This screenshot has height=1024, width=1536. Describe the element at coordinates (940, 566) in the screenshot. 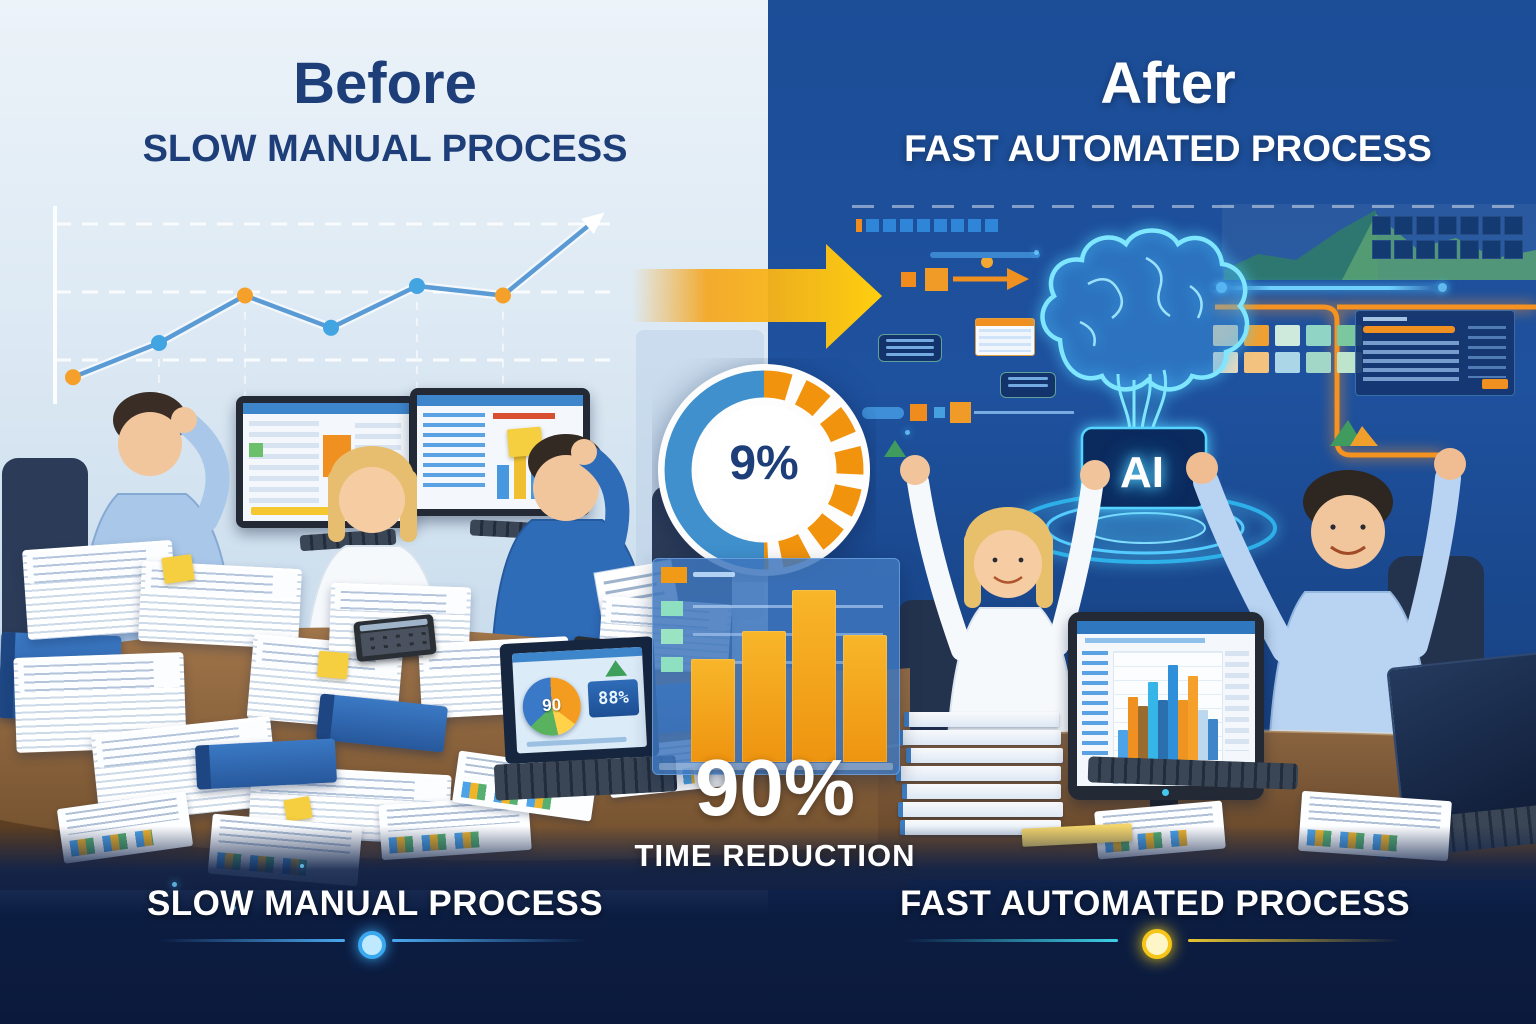

I see `woman2-arm-left` at that location.